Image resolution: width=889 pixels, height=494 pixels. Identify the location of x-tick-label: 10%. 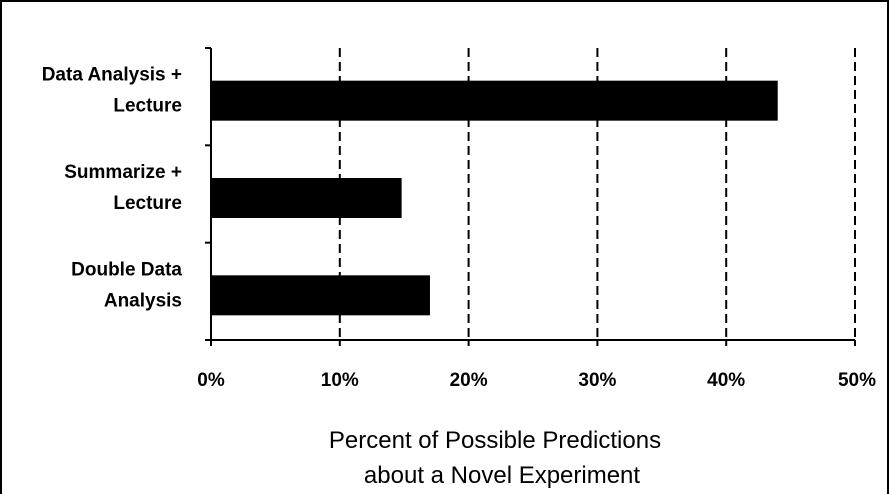
(340, 380).